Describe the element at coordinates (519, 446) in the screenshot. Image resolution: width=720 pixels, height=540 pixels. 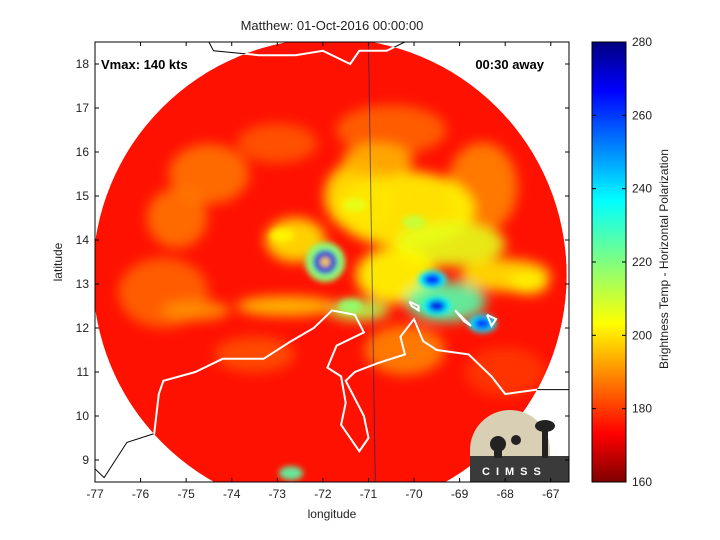
I see `cimss-logo: CIMSS` at that location.